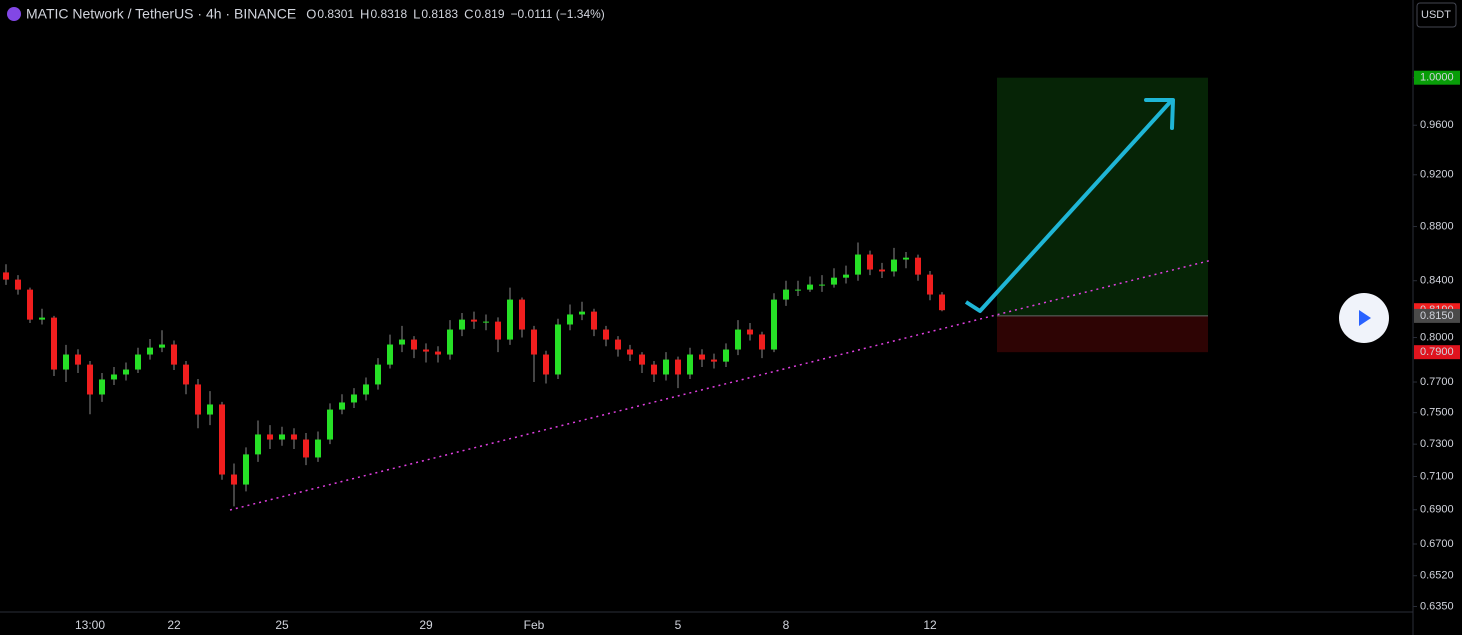 The width and height of the screenshot is (1462, 635). Describe the element at coordinates (534, 625) in the screenshot. I see `x-tick-label: Feb` at that location.